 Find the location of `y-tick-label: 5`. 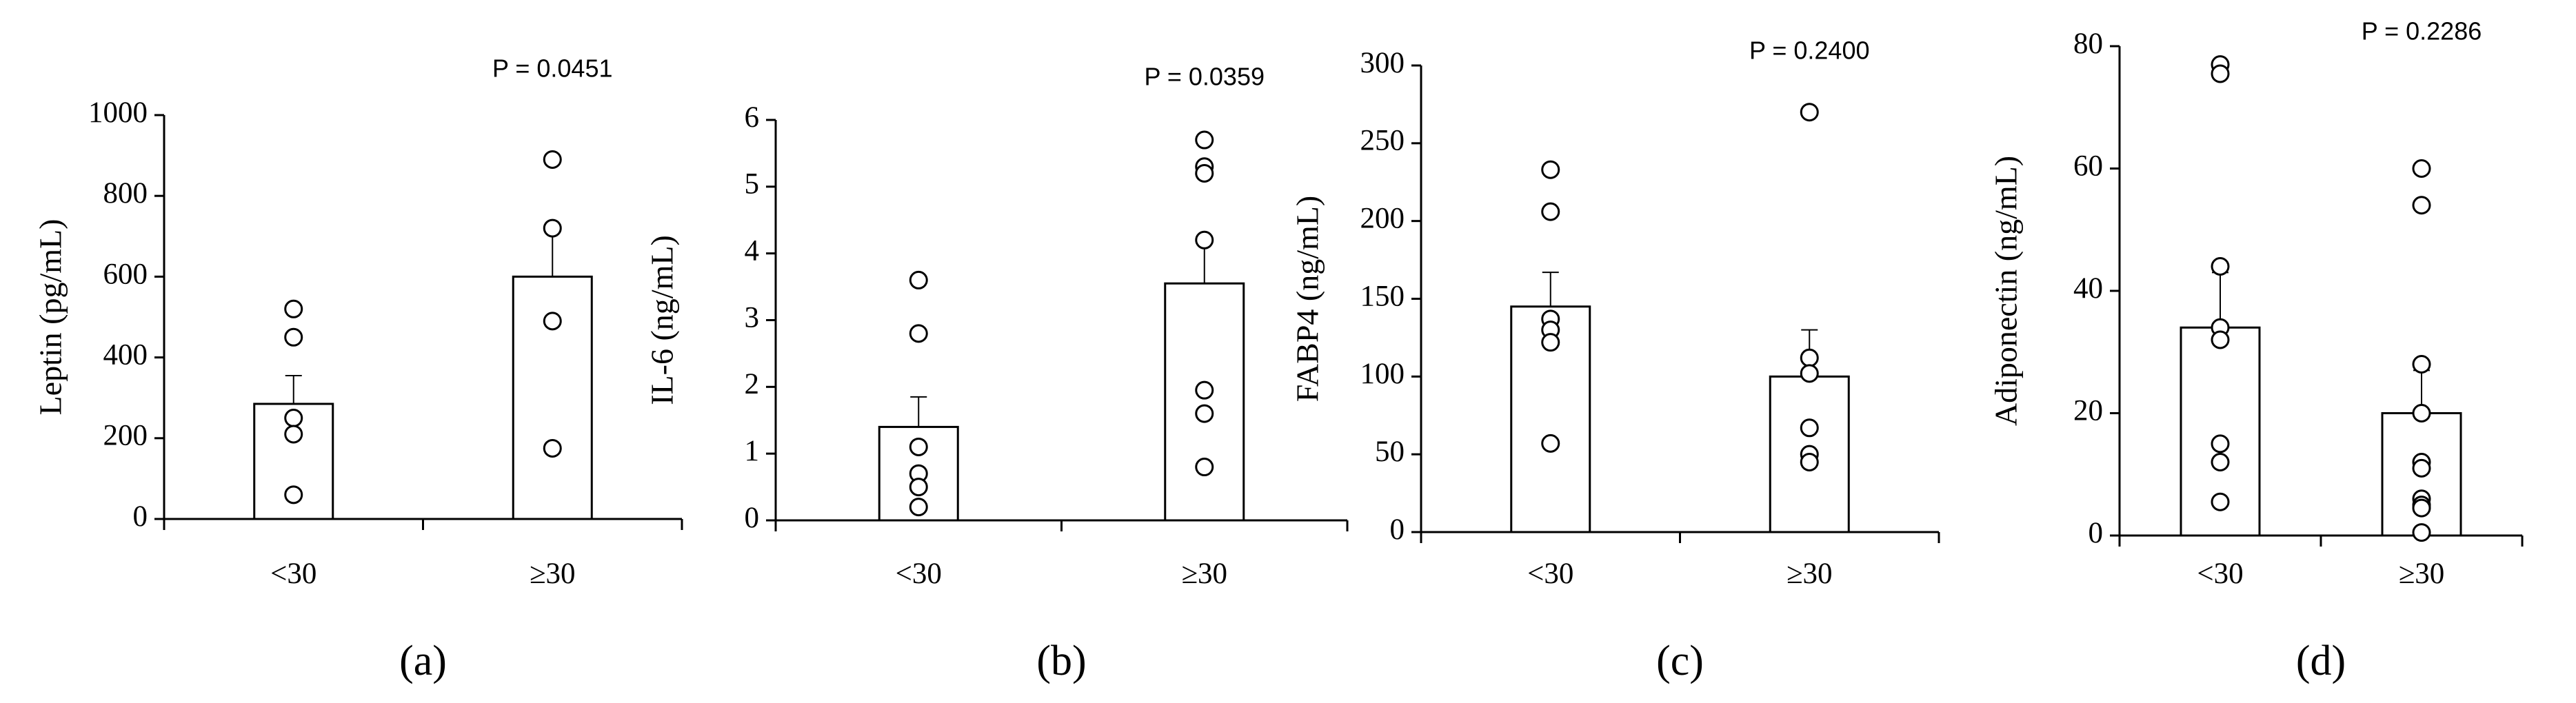

y-tick-label: 5 is located at coordinates (752, 184).